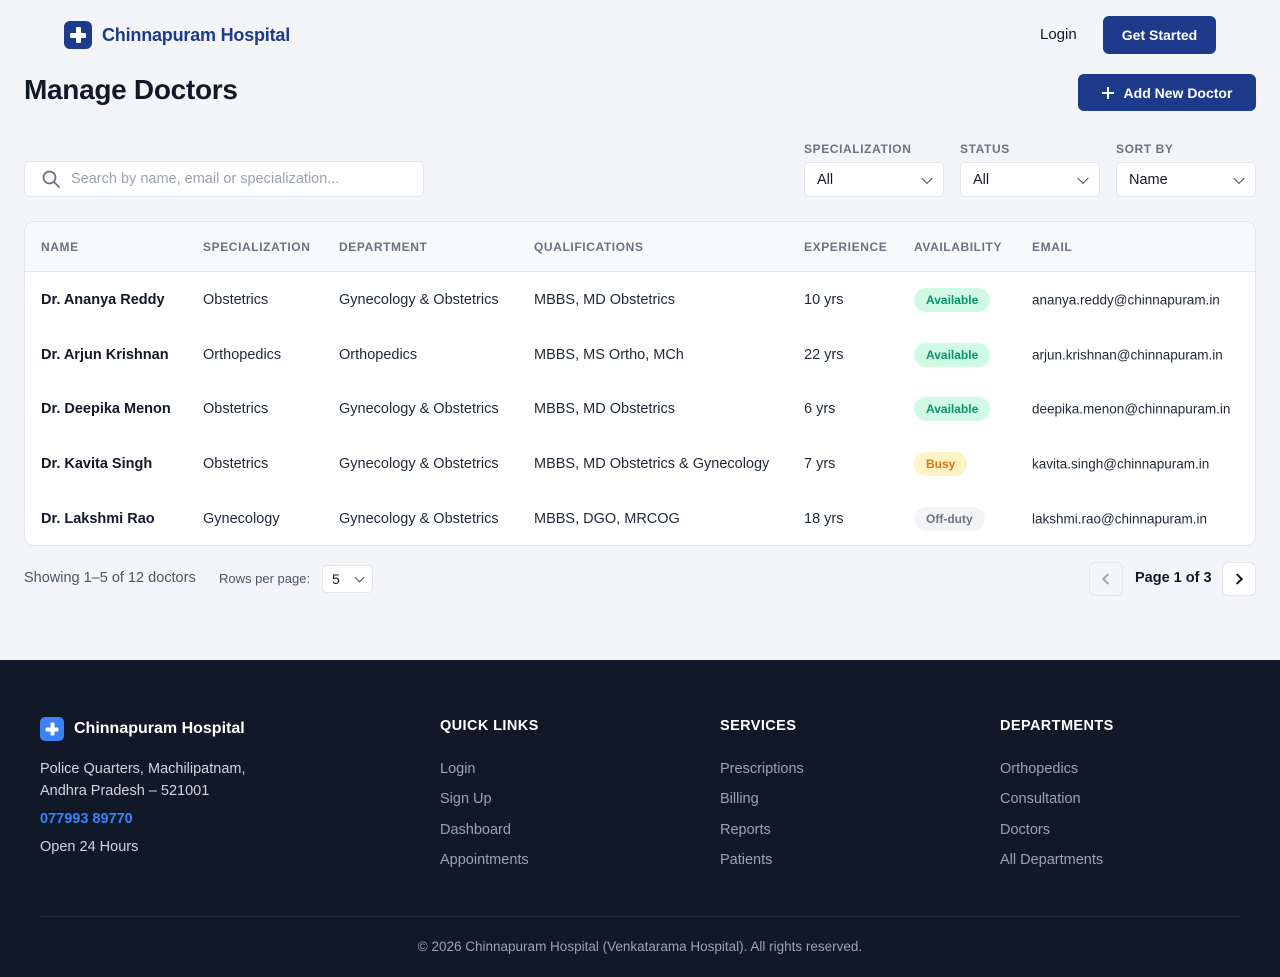  I want to click on column-header-availability: AVAILABILITY, so click(958, 247).